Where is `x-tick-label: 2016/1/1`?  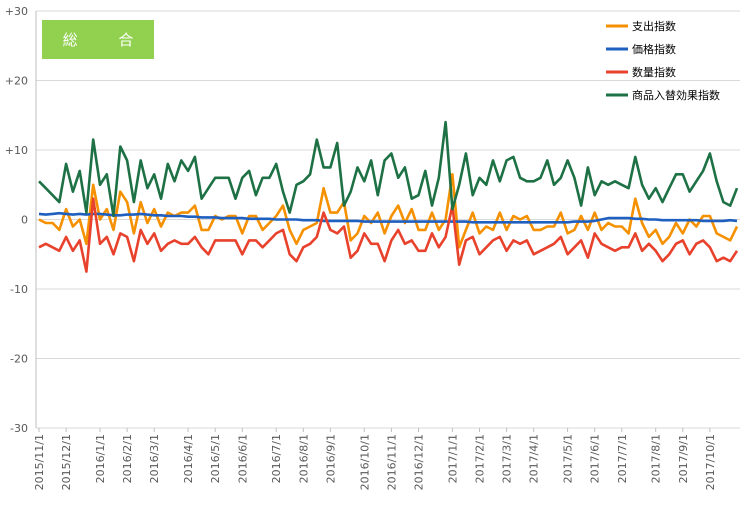
x-tick-label: 2016/1/1 is located at coordinates (100, 458).